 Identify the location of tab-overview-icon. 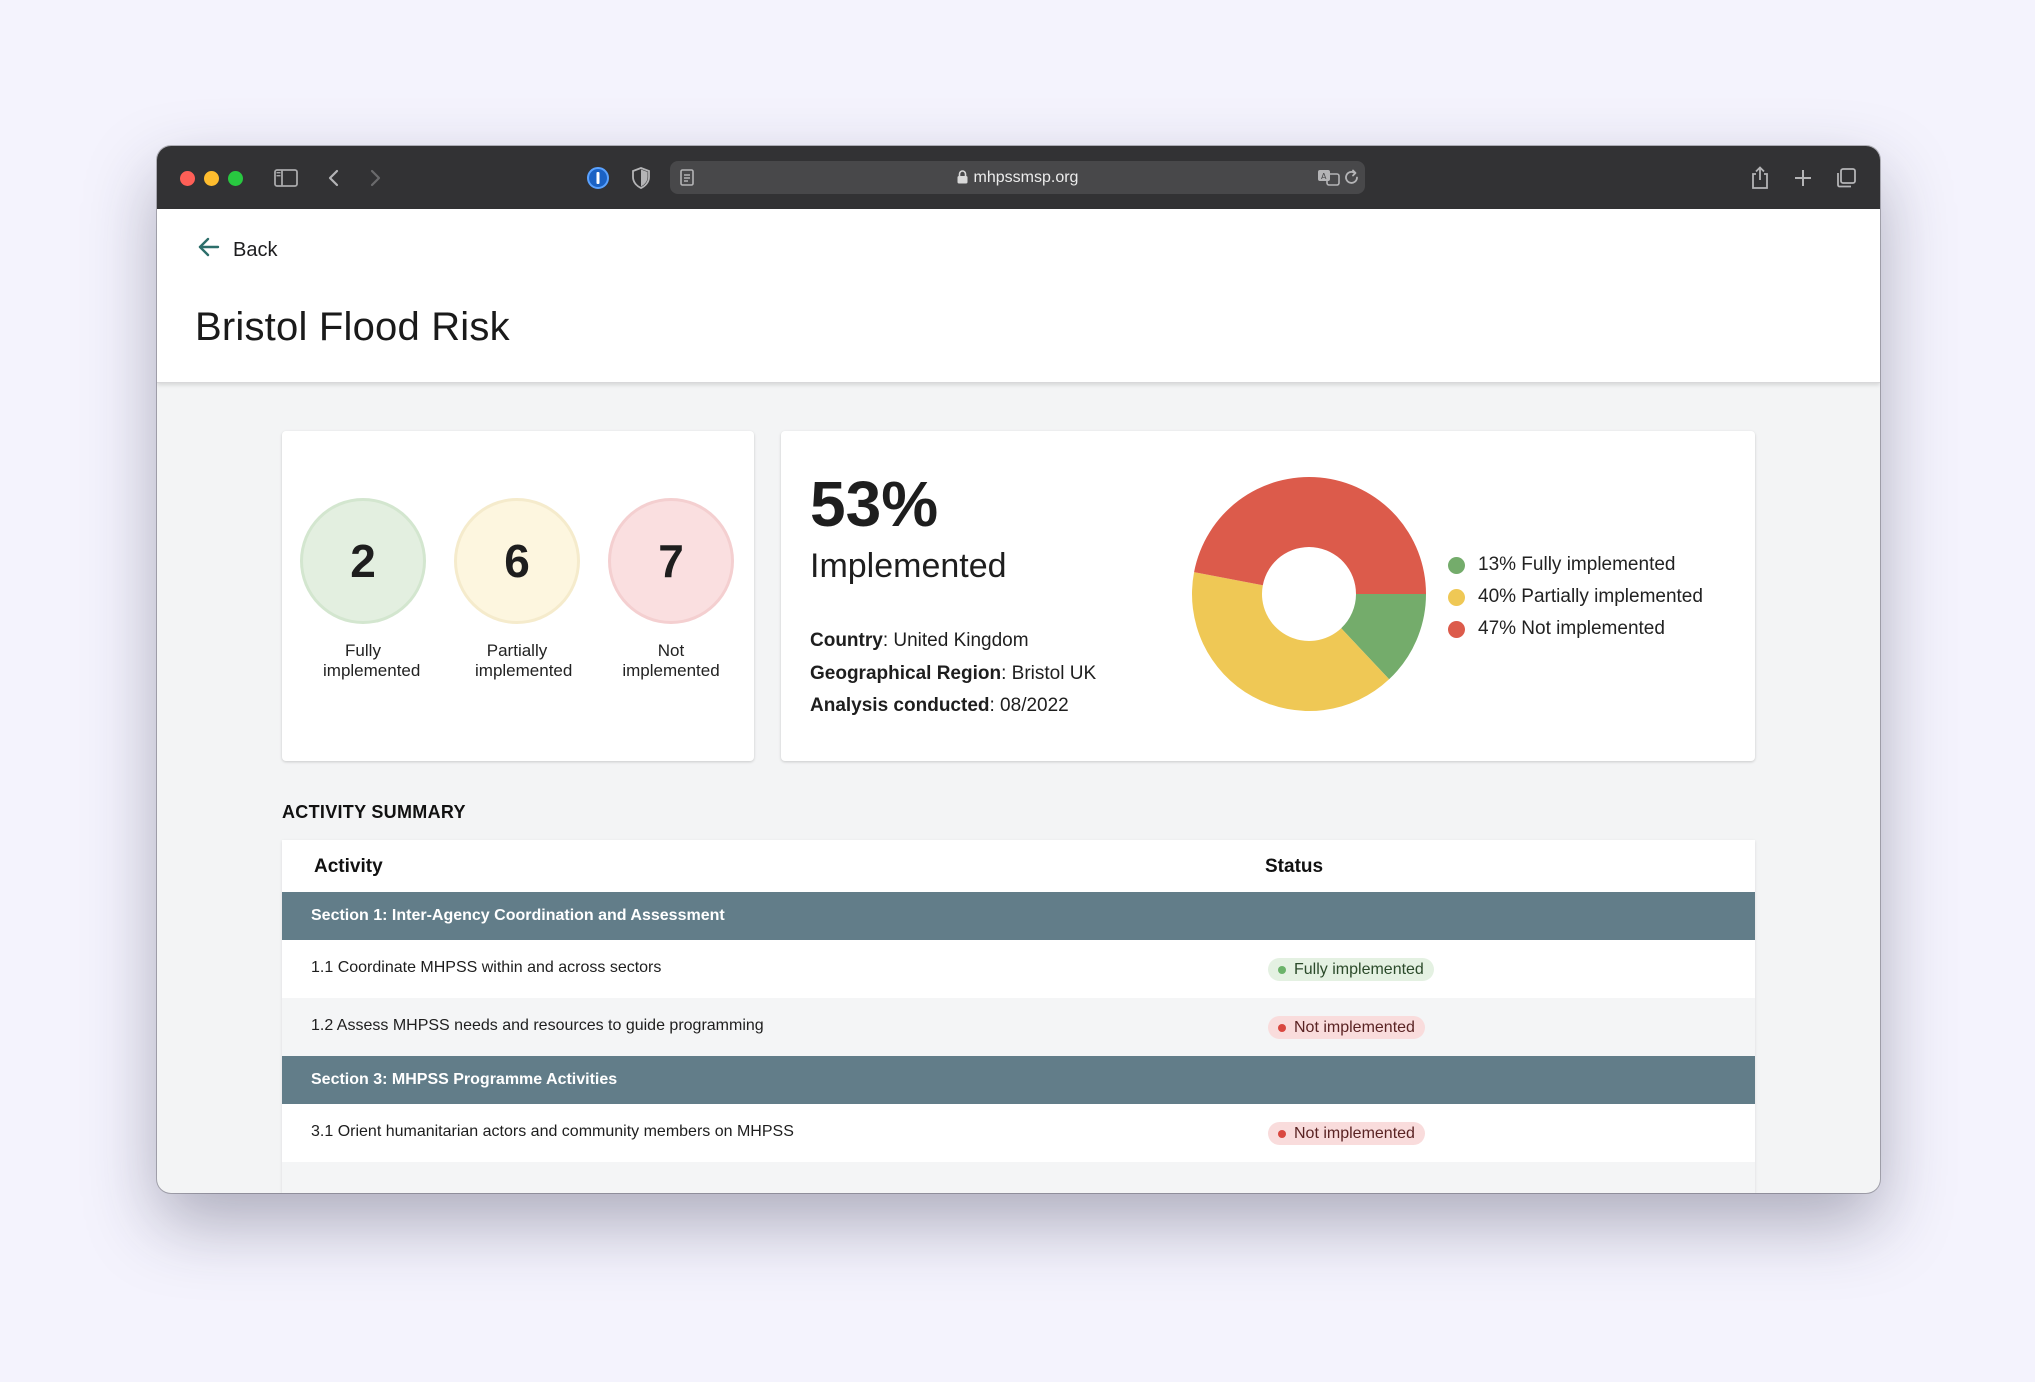
(1846, 178).